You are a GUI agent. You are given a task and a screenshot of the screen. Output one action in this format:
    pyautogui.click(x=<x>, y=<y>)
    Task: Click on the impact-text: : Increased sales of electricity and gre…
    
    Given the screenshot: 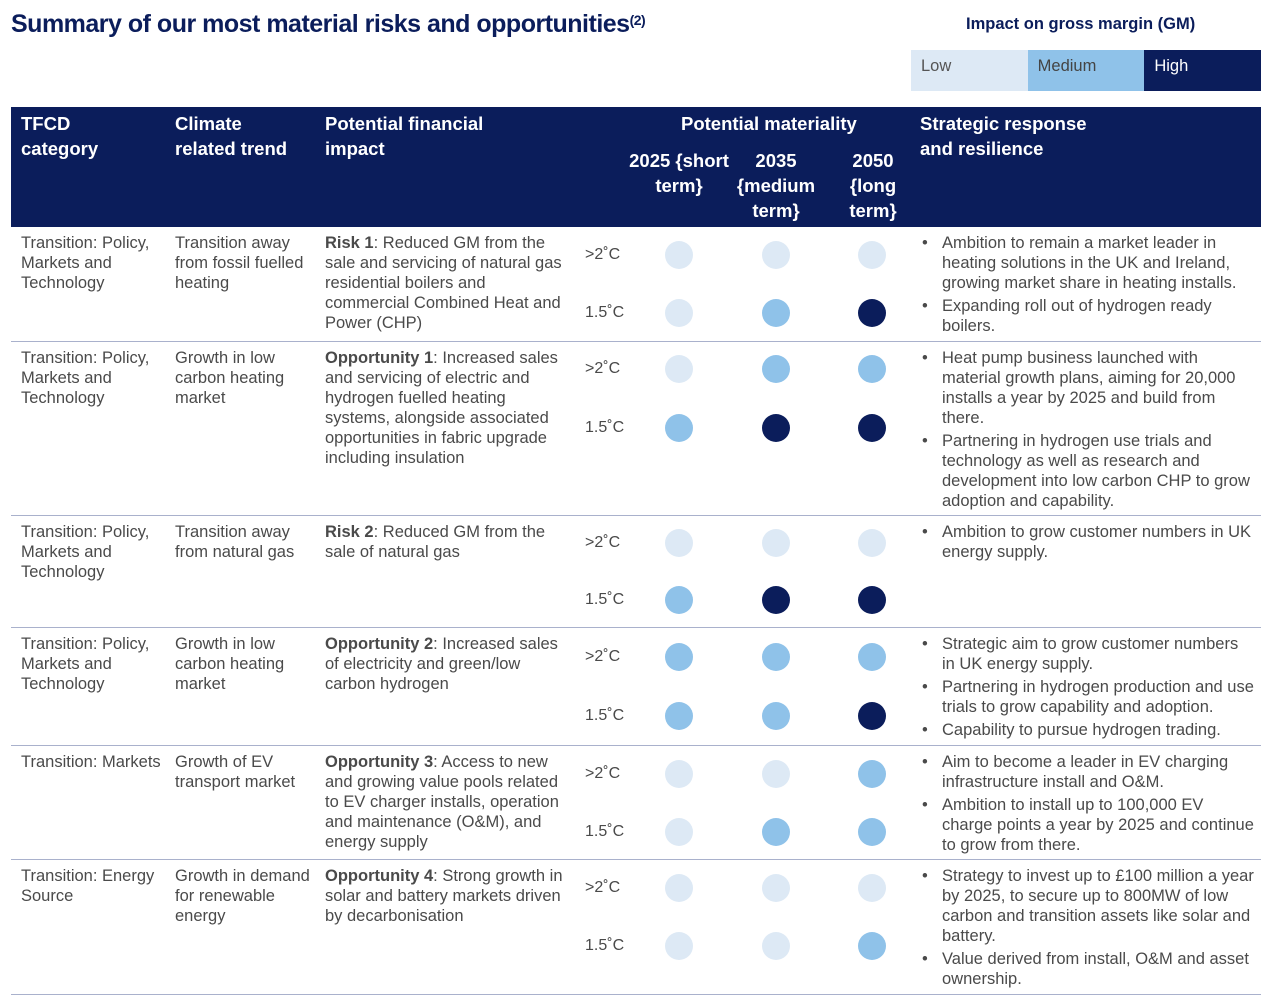 What is the action you would take?
    pyautogui.click(x=441, y=664)
    